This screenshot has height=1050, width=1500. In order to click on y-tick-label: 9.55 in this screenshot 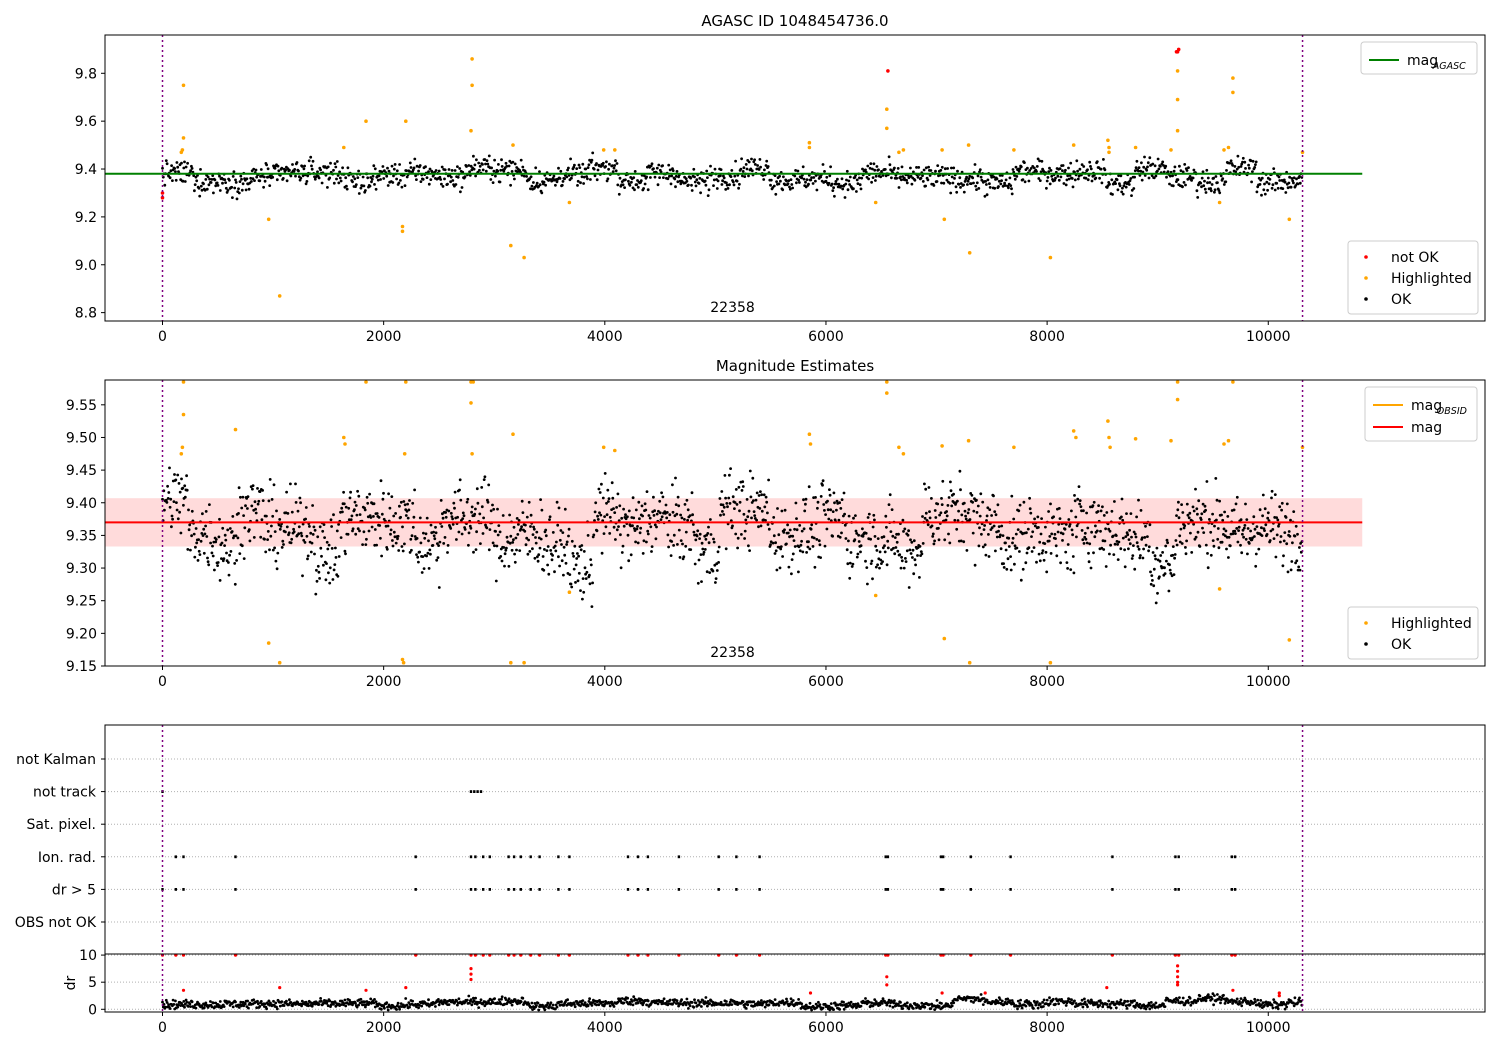, I will do `click(81, 406)`.